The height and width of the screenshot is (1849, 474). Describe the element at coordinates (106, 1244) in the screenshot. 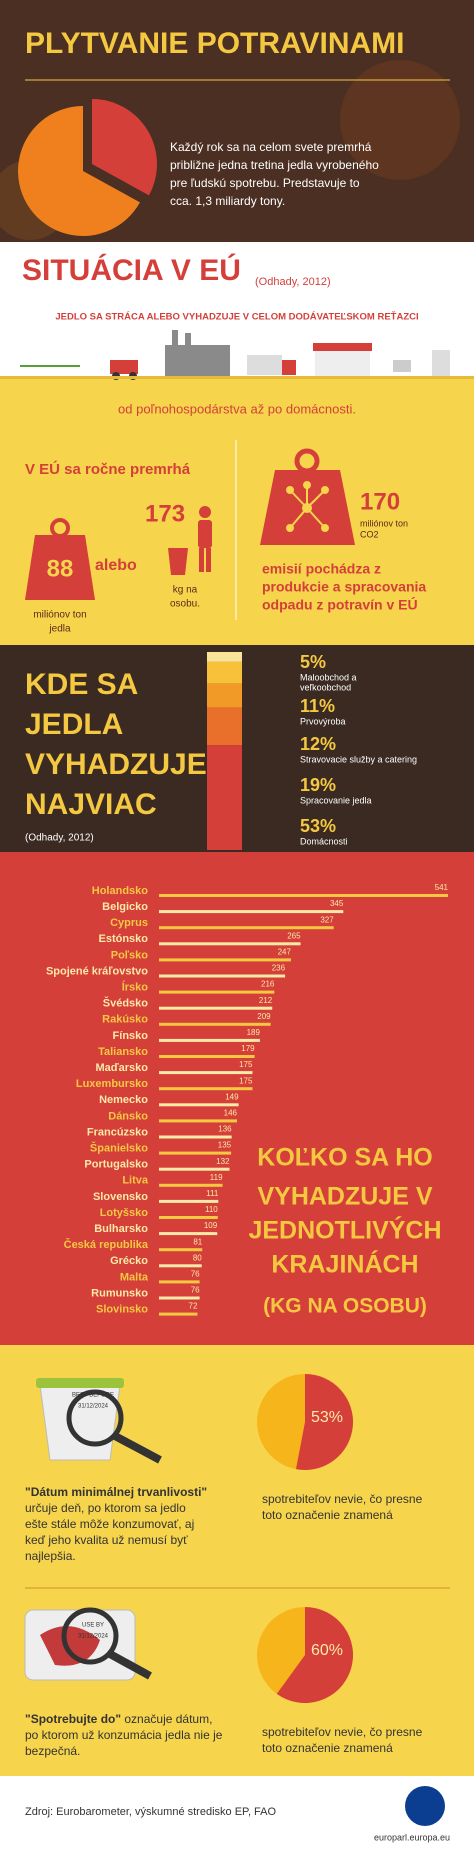

I see `country-label: Česká republika` at that location.